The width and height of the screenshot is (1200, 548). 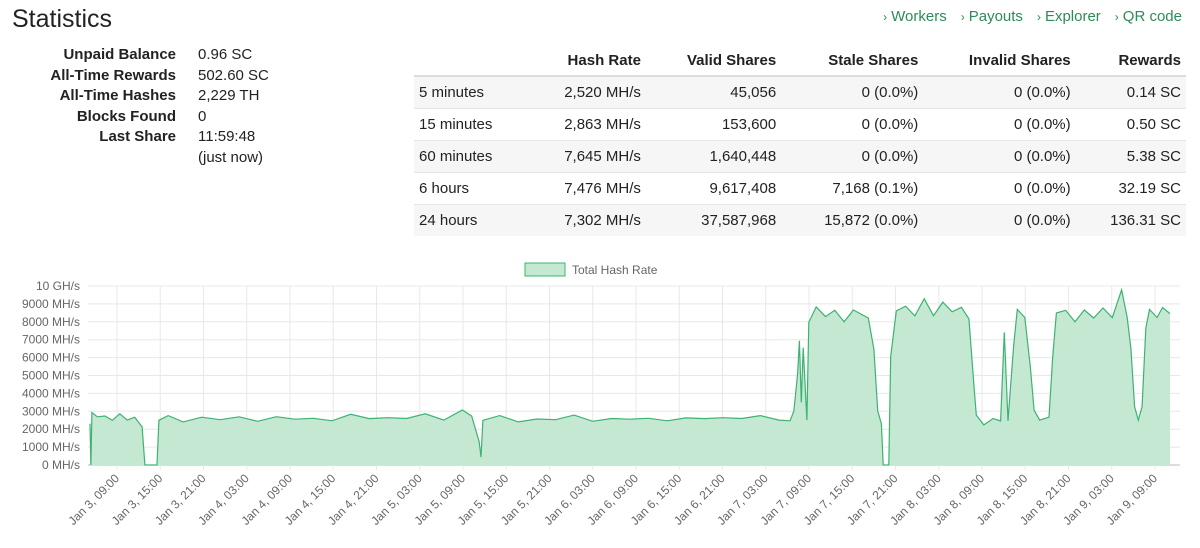 What do you see at coordinates (119, 54) in the screenshot?
I see `summary-label: Unpaid Balance` at bounding box center [119, 54].